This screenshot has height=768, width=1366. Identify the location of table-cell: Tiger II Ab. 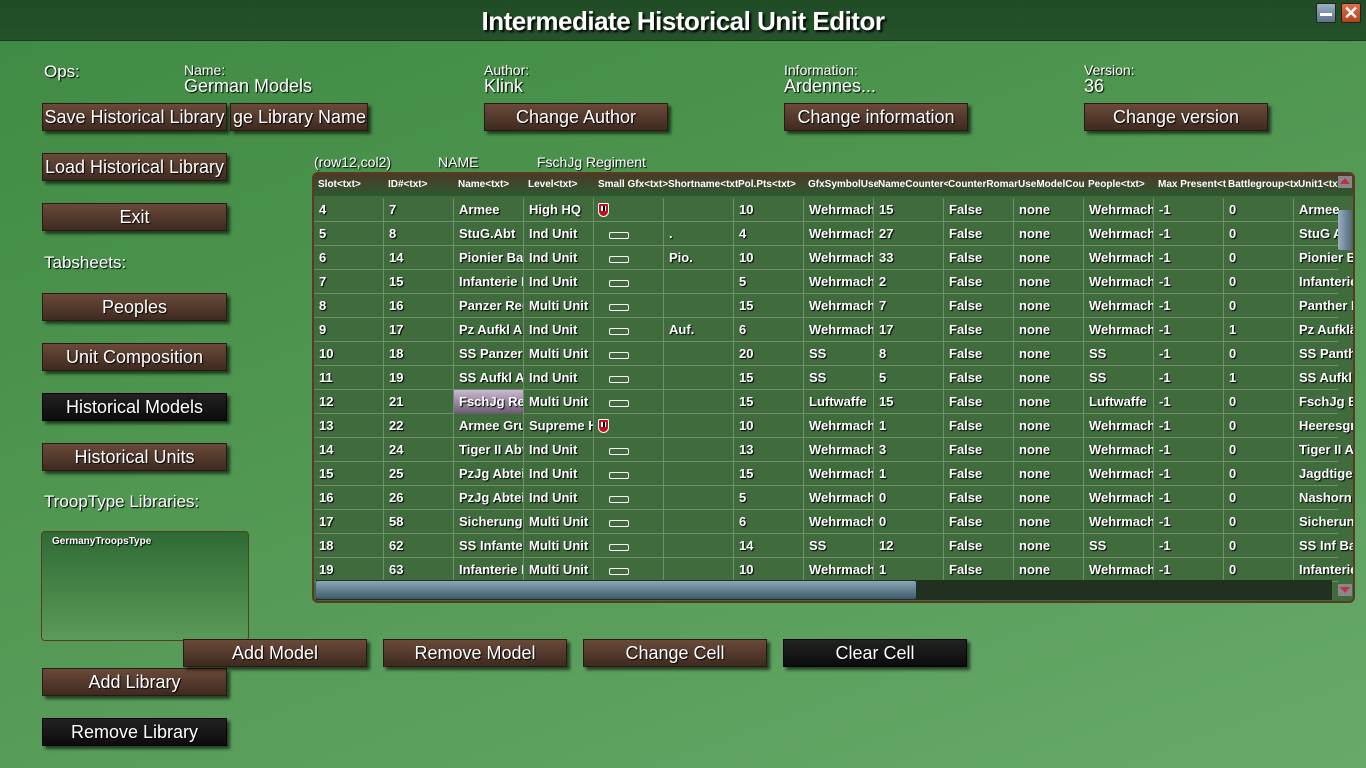
(1323, 450).